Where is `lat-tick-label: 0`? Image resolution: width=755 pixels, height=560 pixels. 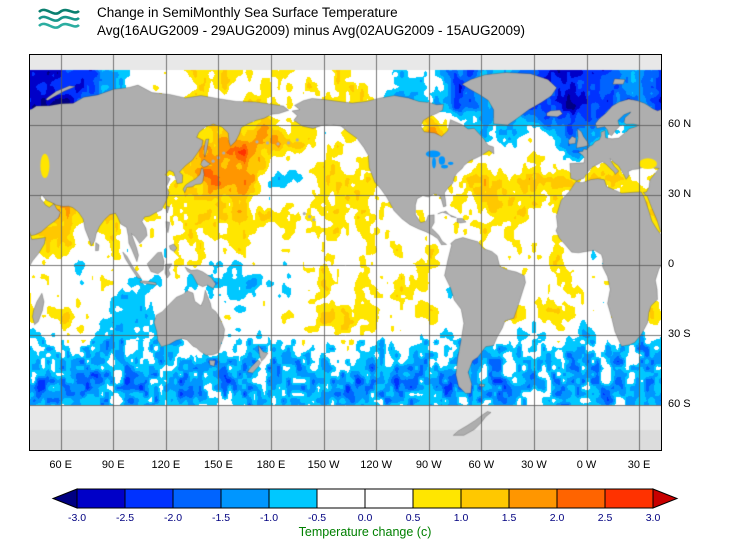
lat-tick-label: 0 is located at coordinates (671, 264).